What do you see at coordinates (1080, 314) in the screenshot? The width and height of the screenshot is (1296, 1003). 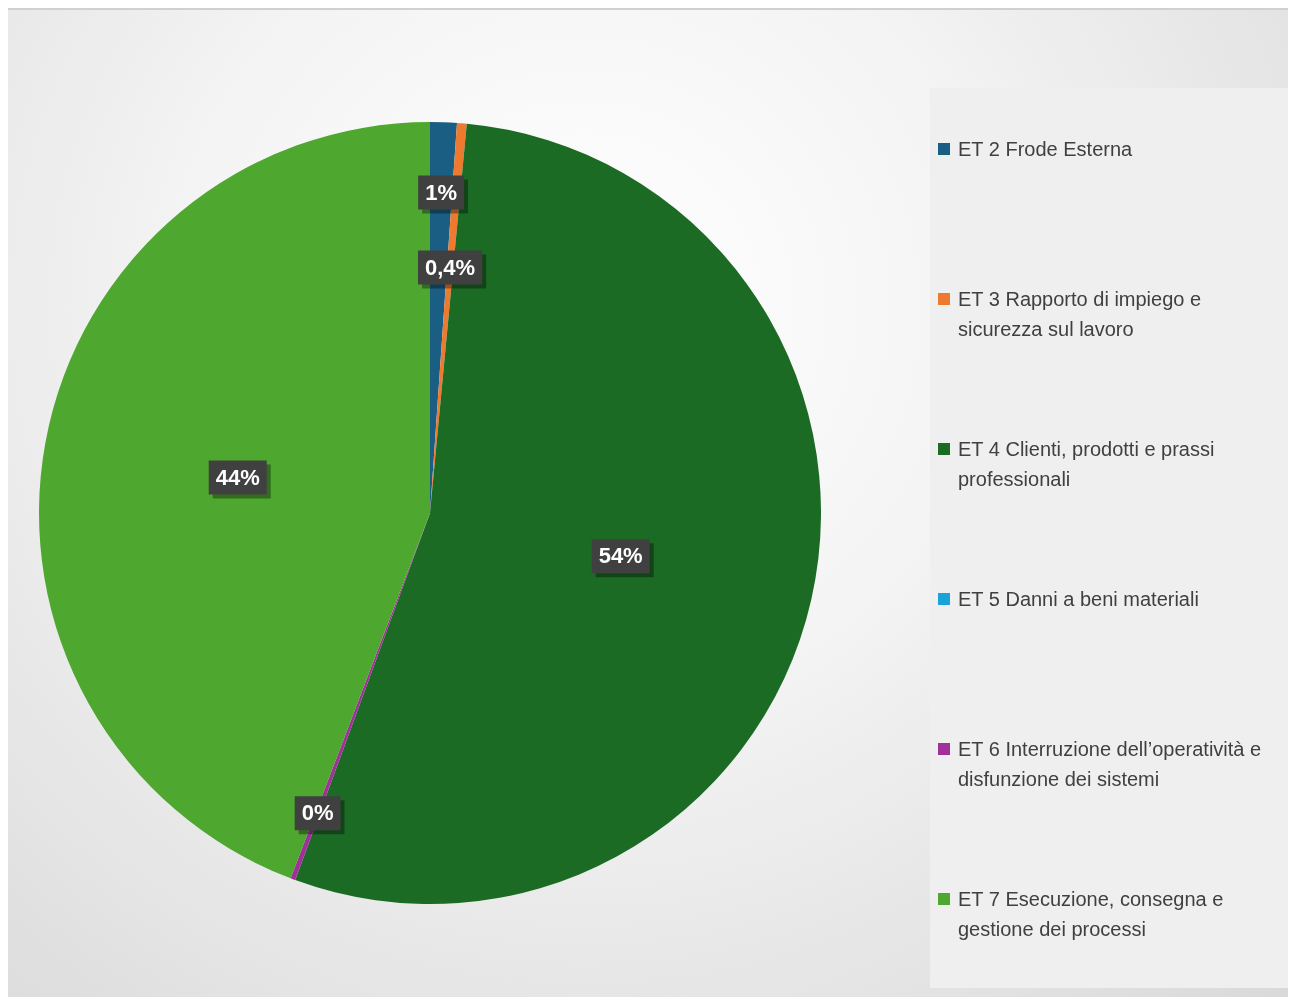 I see `legend-label: ET 3 Rapporto di impiego e sicurezza sul lavoro` at bounding box center [1080, 314].